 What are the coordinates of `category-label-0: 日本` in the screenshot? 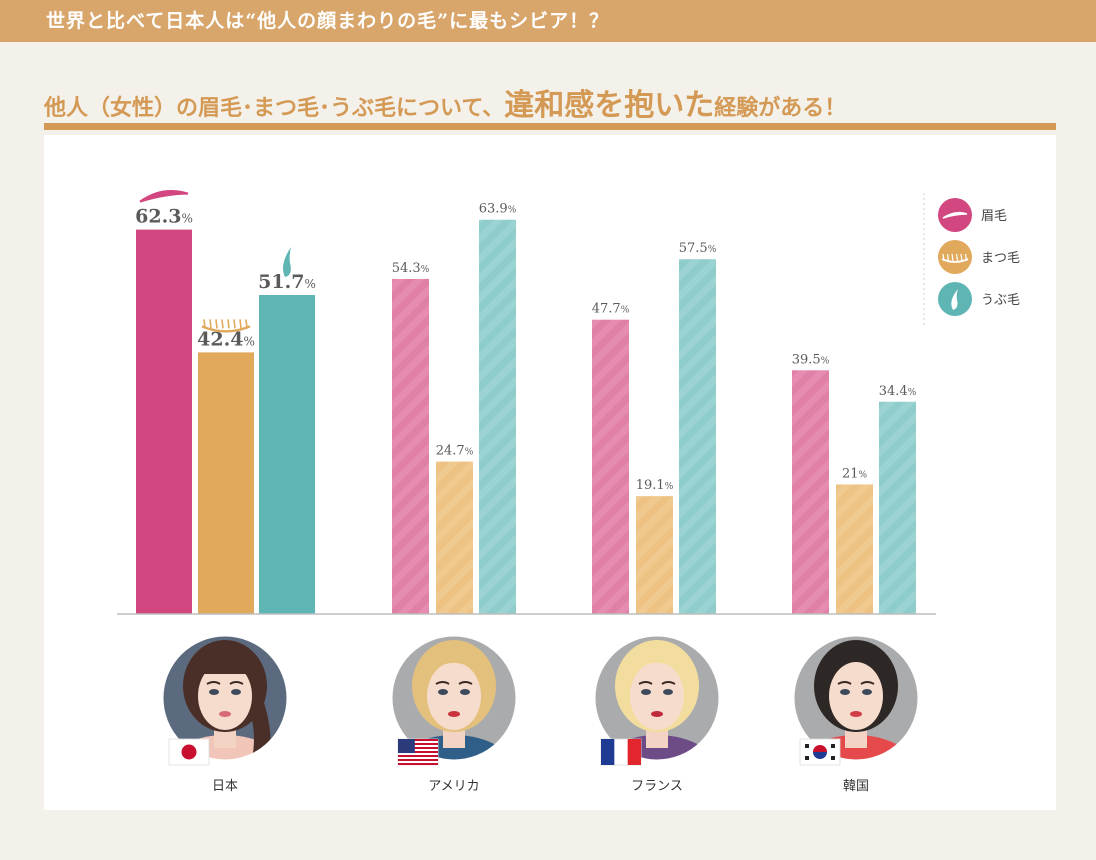 It's located at (225, 786).